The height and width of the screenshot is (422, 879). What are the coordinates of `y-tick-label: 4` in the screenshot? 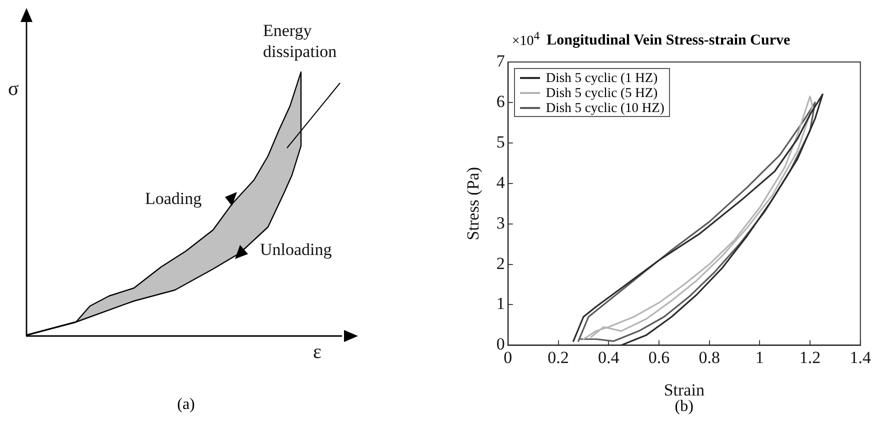 It's located at (501, 182).